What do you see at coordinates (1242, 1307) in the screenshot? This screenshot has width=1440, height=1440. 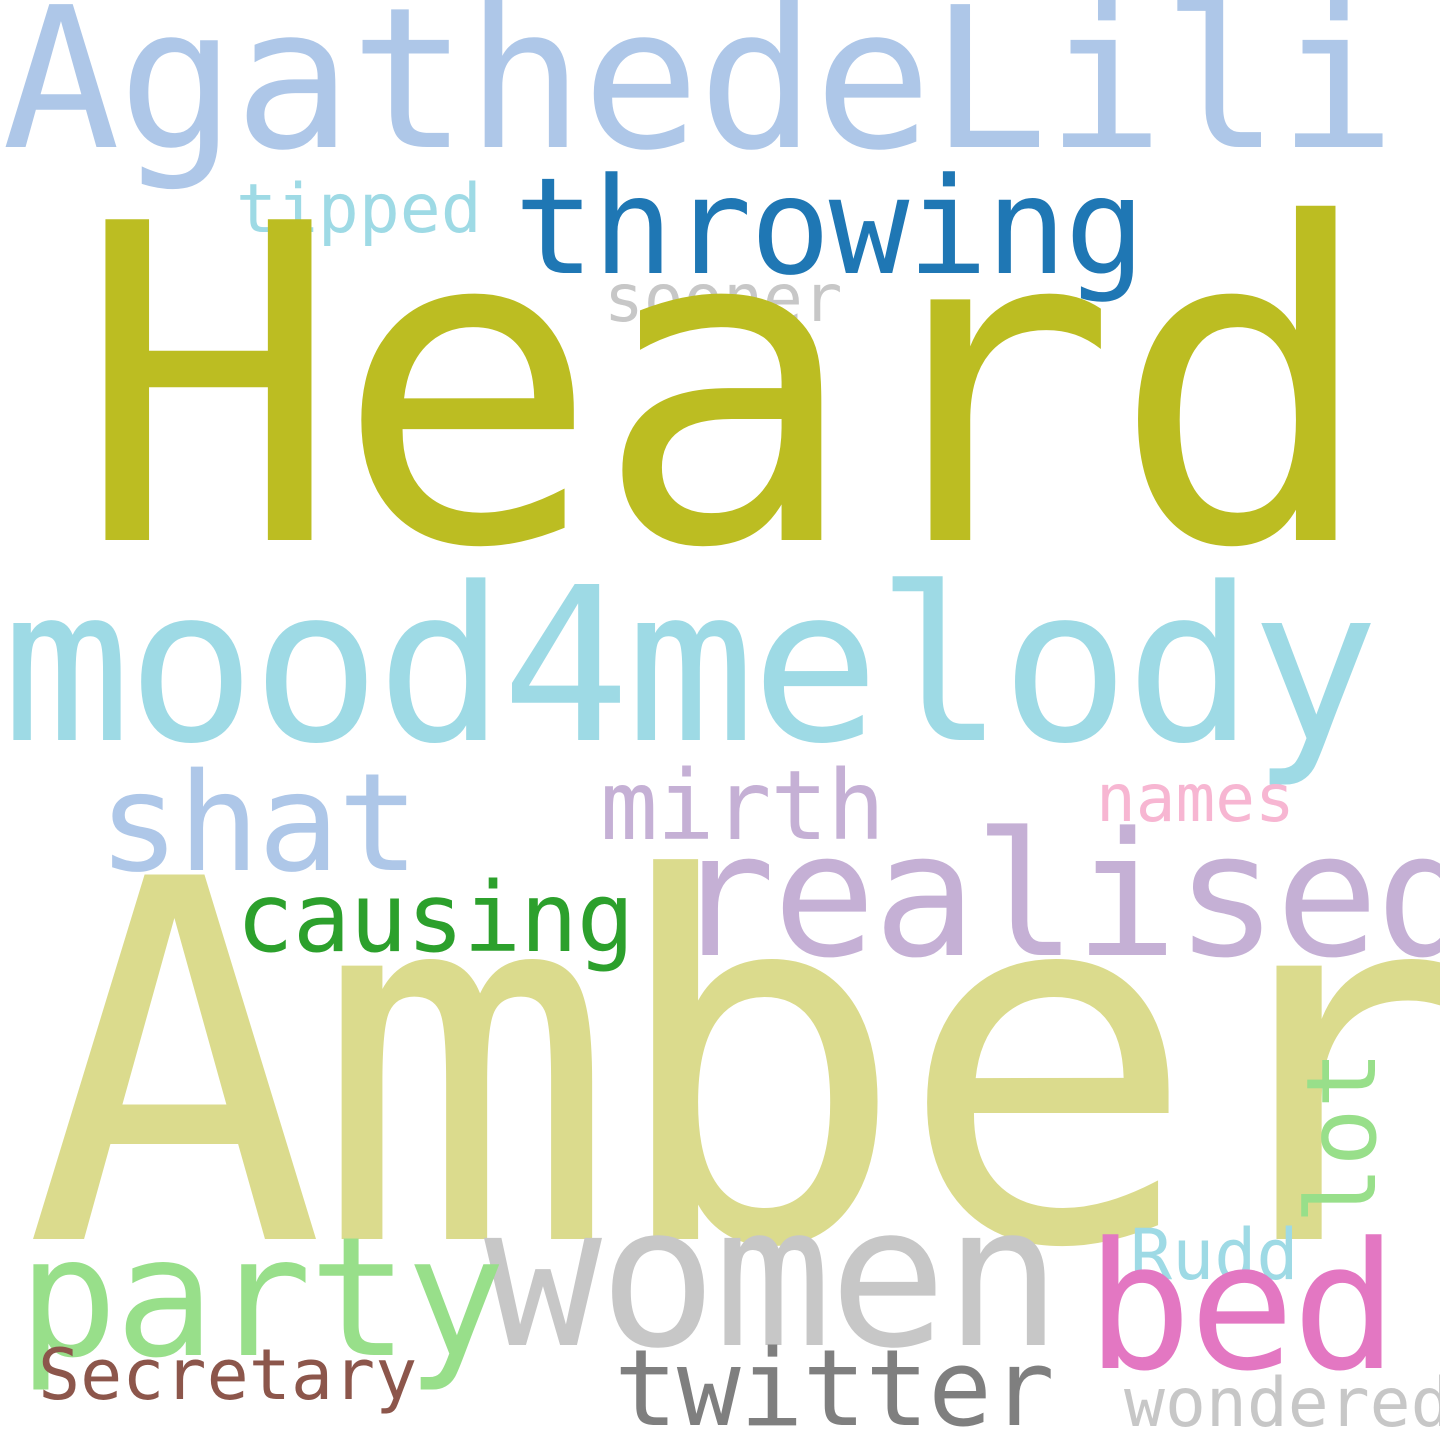 I see `word-bed: bed` at bounding box center [1242, 1307].